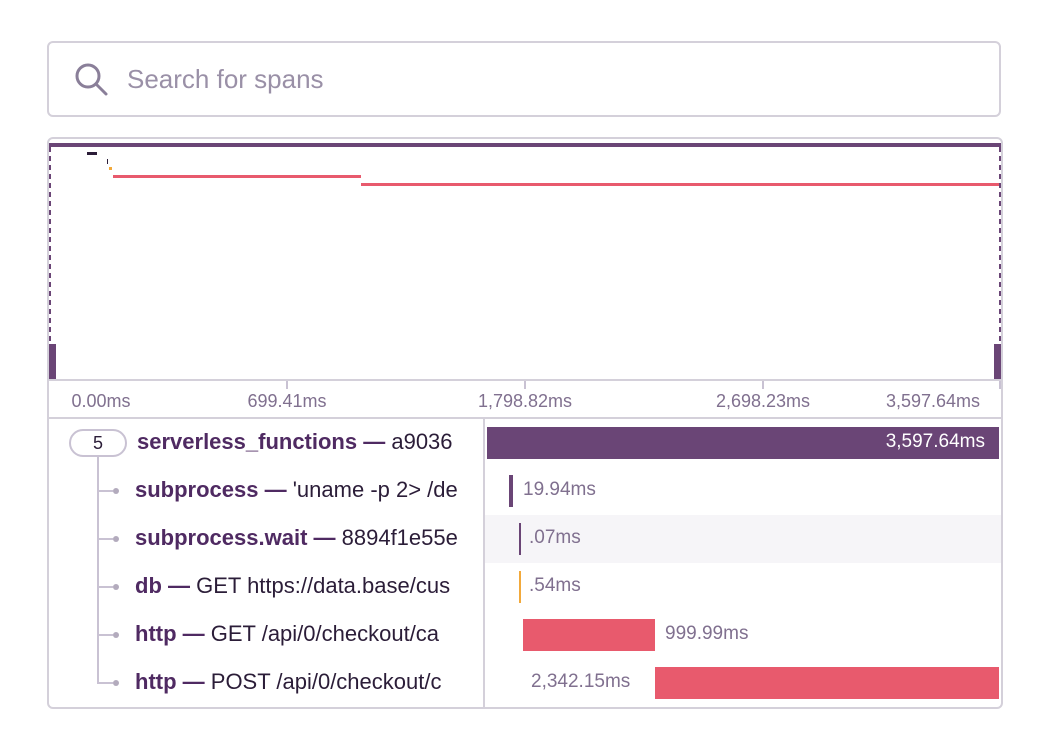 Image resolution: width=1056 pixels, height=754 pixels. I want to click on span-op: subprocess.wait, so click(221, 537).